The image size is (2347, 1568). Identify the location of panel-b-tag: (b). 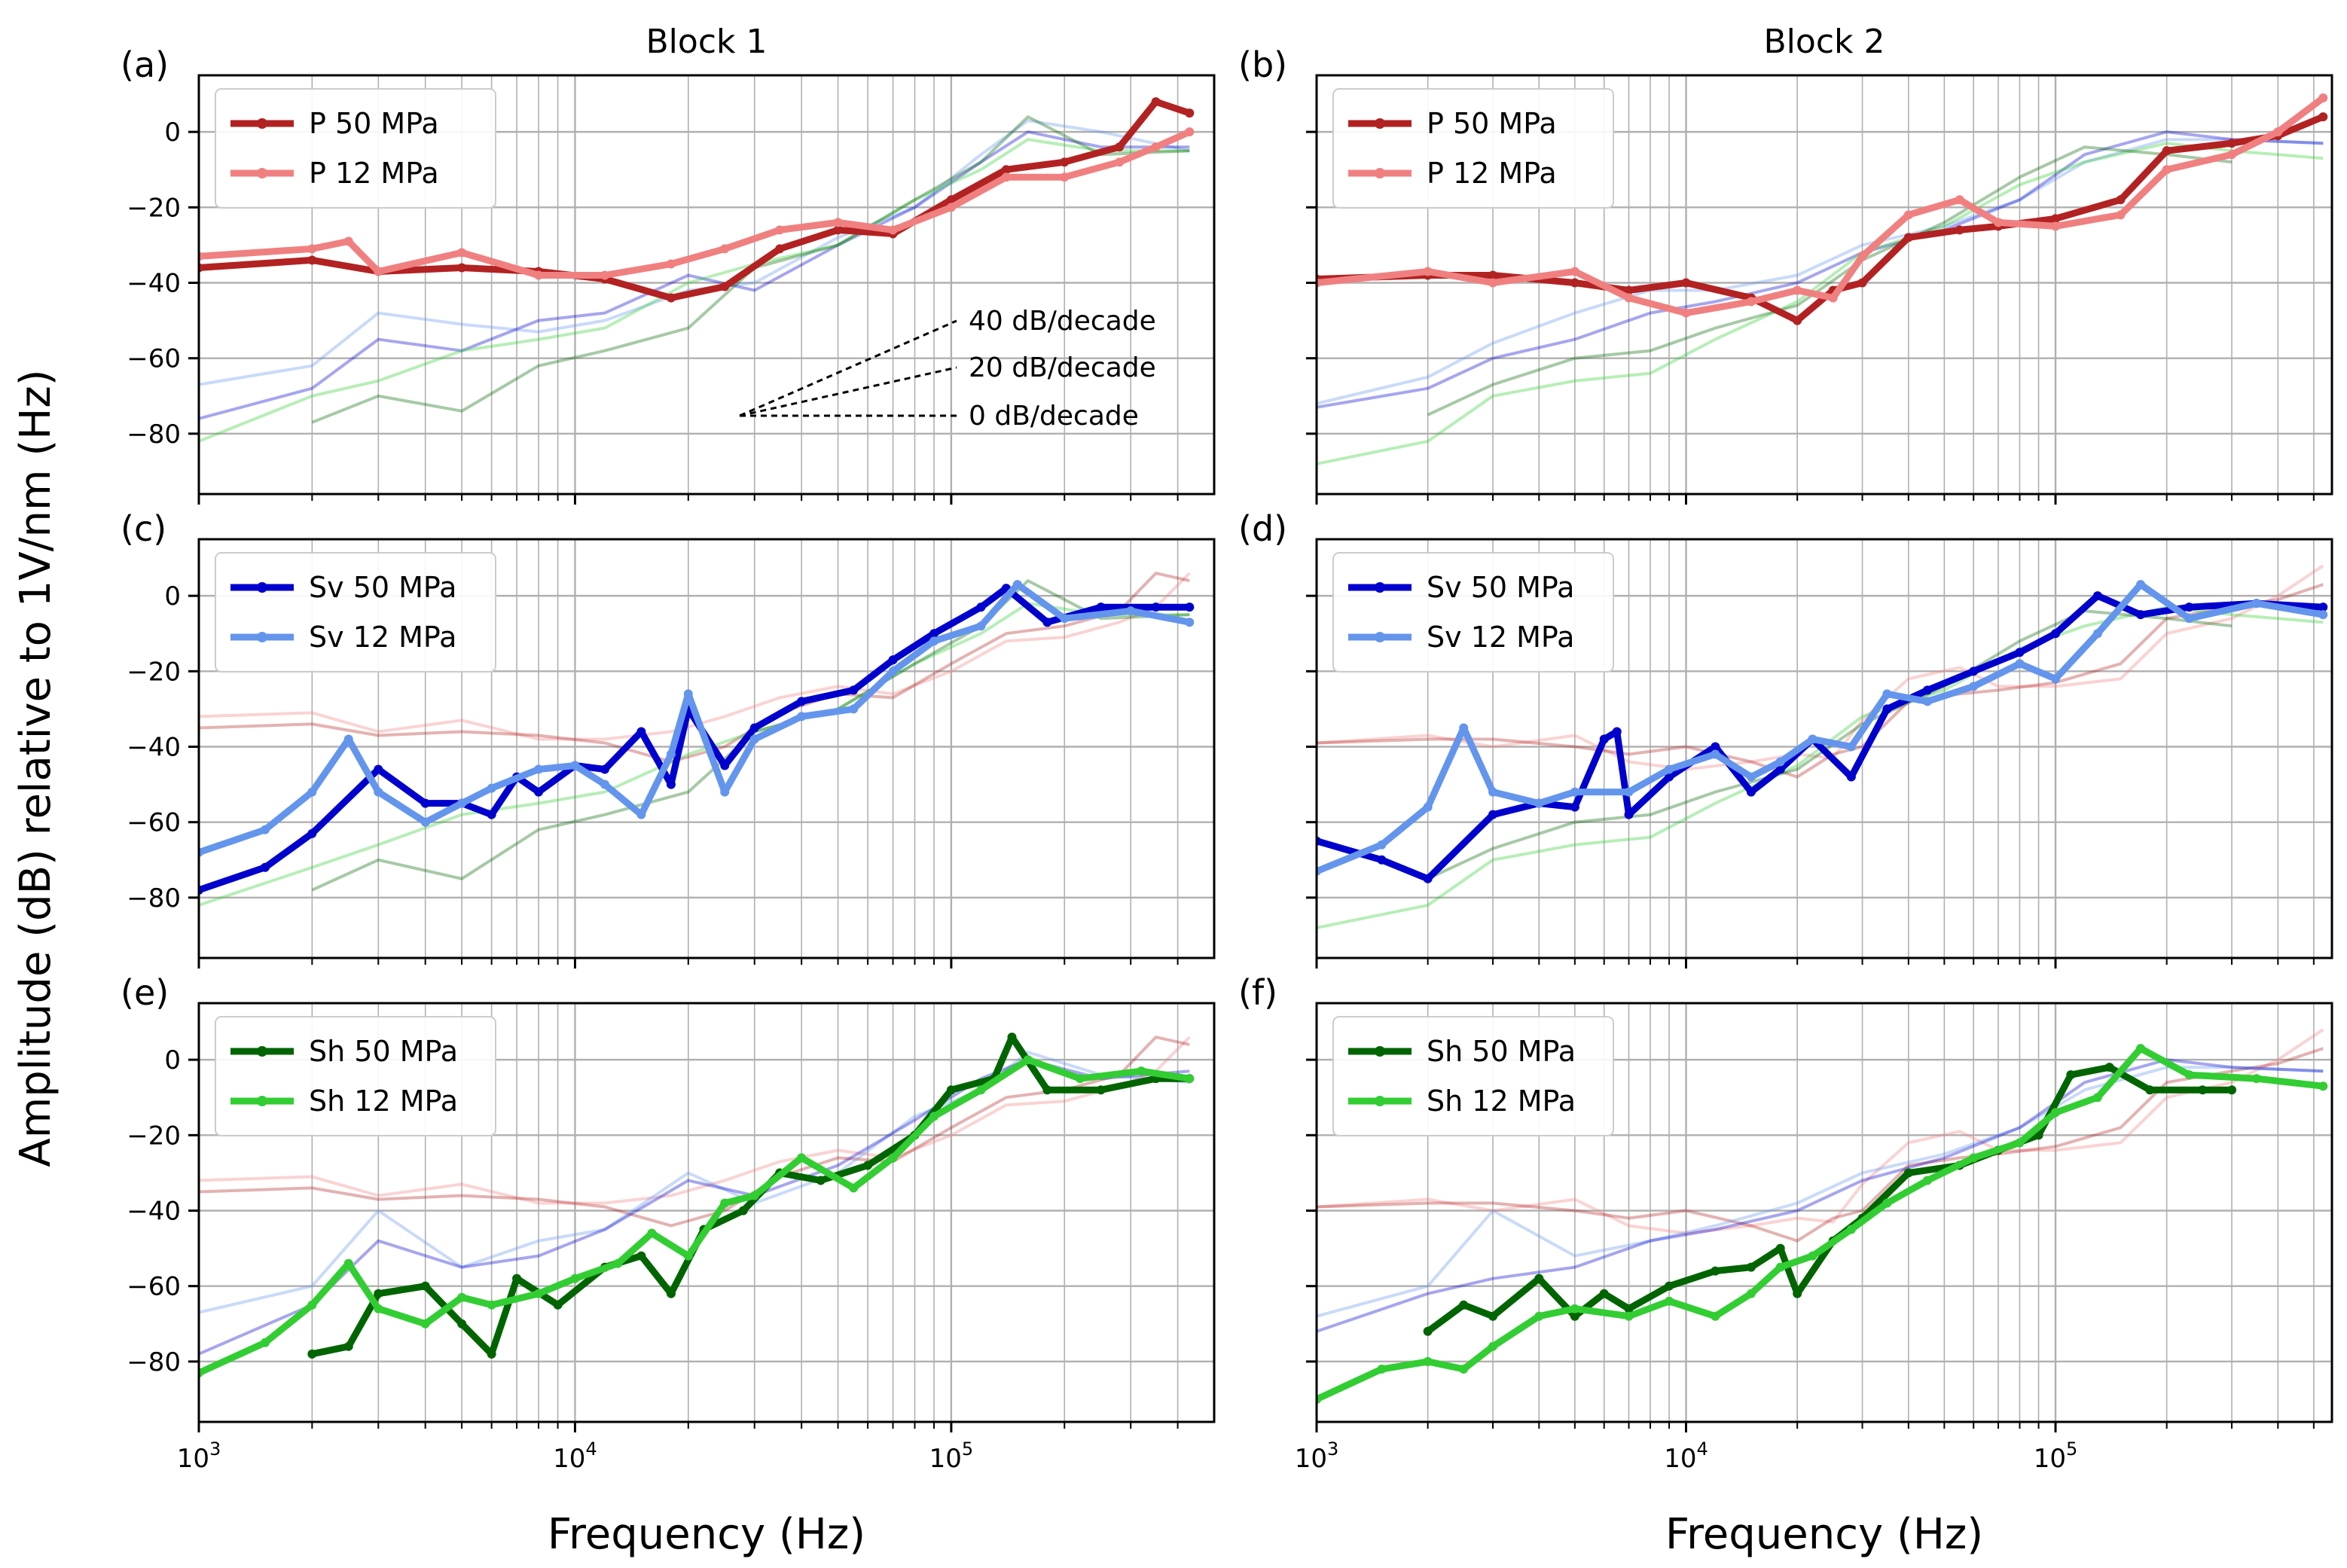
(1262, 64).